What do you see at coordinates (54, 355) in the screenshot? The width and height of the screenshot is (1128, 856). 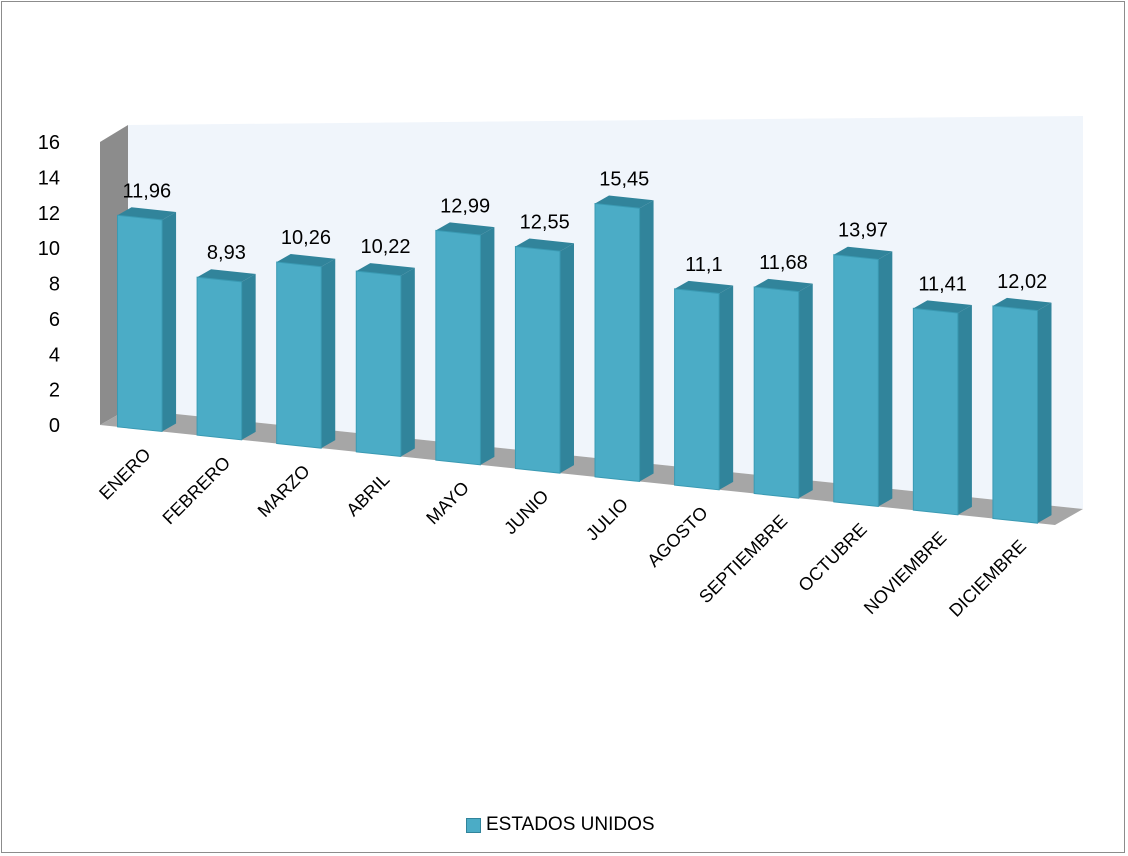 I see `y-tick-label: 4` at bounding box center [54, 355].